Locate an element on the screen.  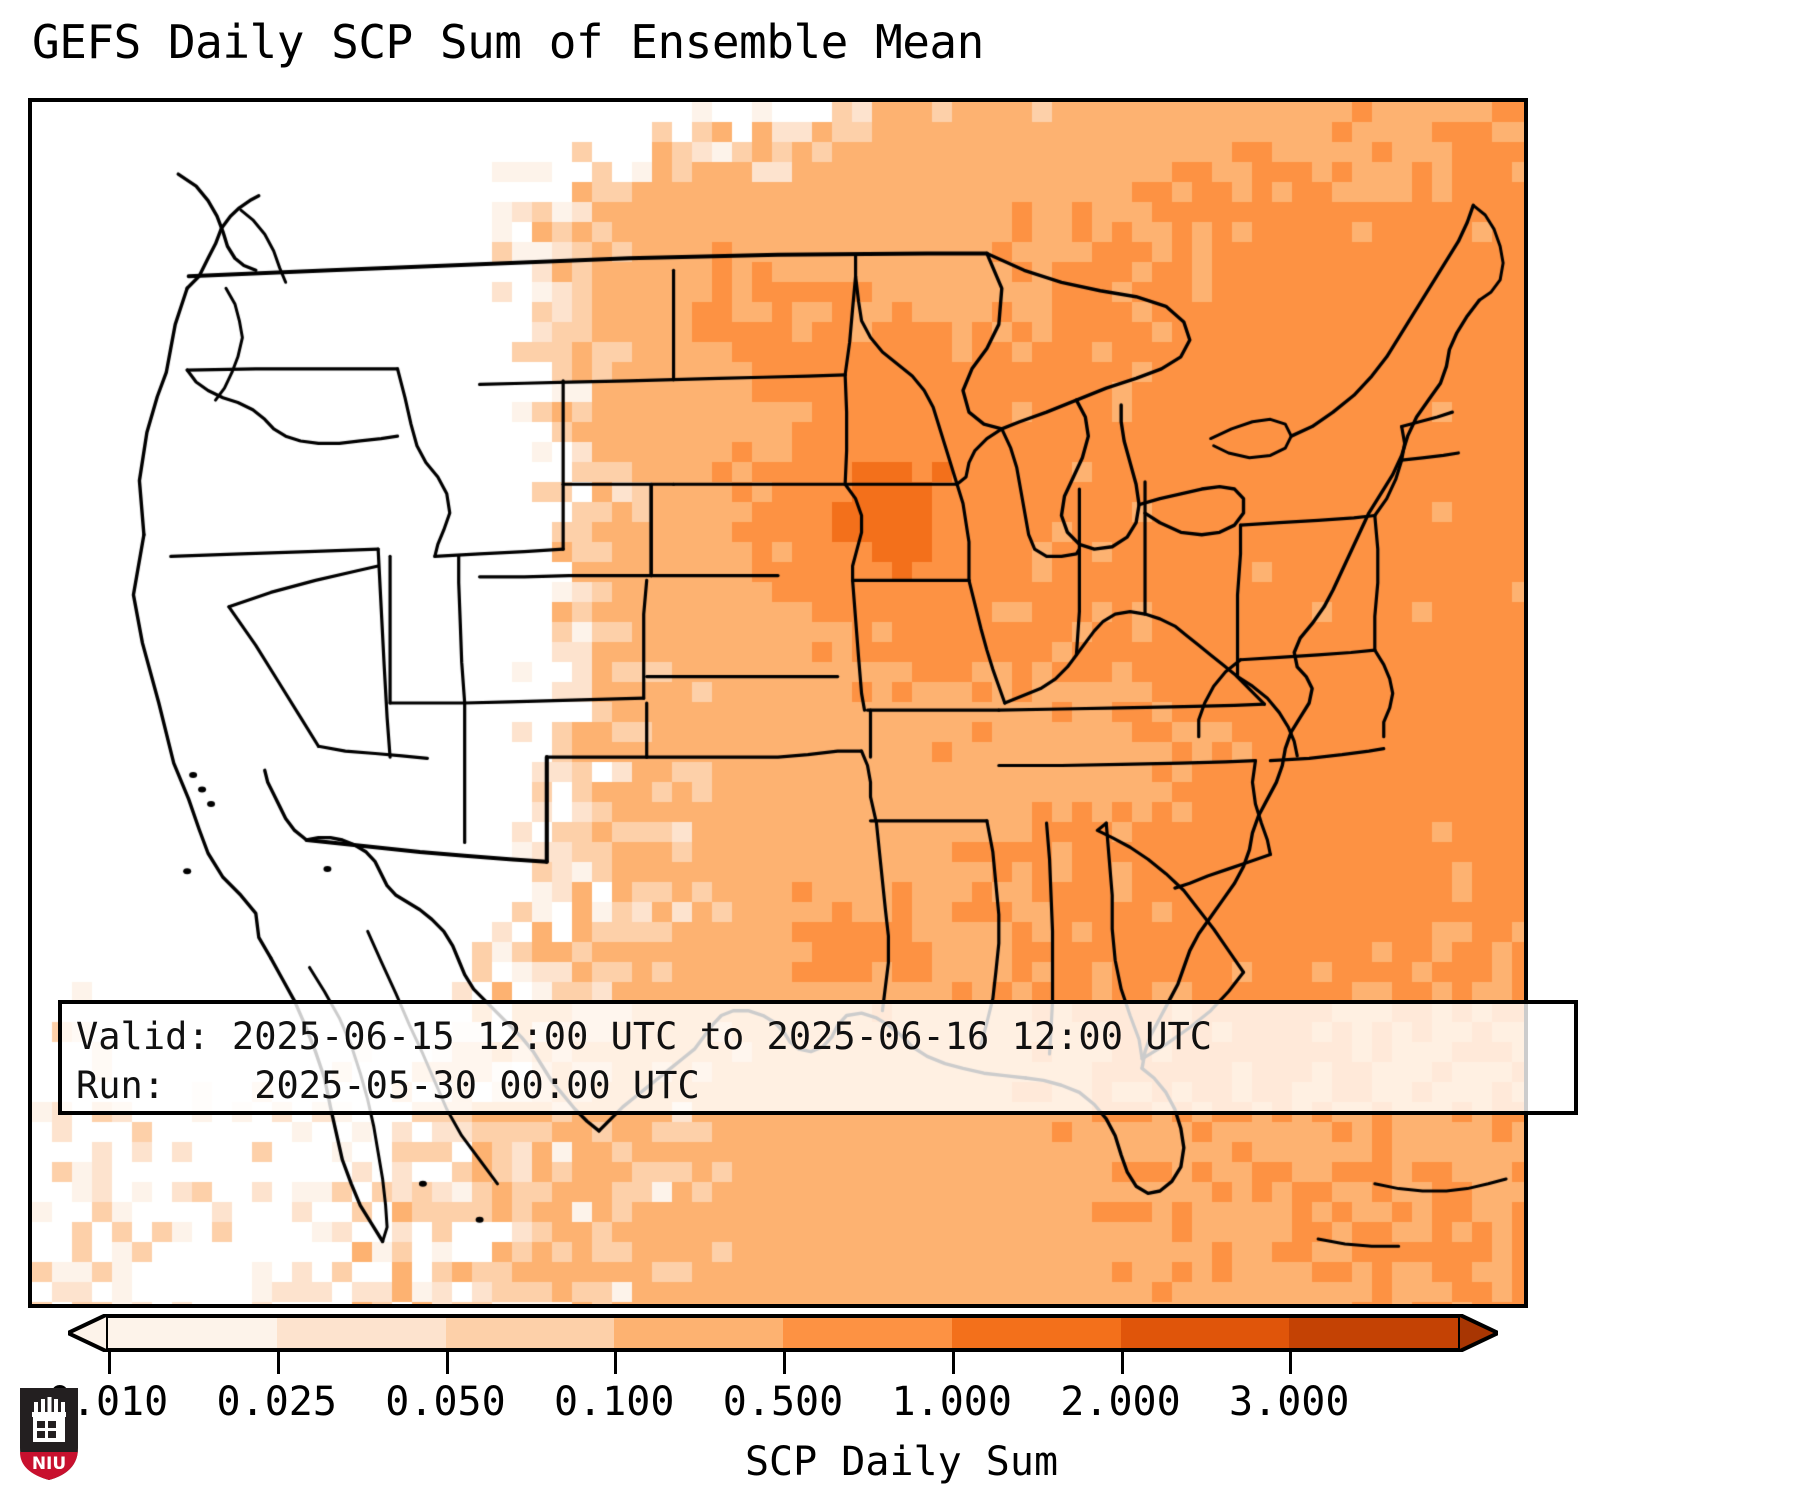
colorbar-ticklabel-1: 0.025 is located at coordinates (276, 1402).